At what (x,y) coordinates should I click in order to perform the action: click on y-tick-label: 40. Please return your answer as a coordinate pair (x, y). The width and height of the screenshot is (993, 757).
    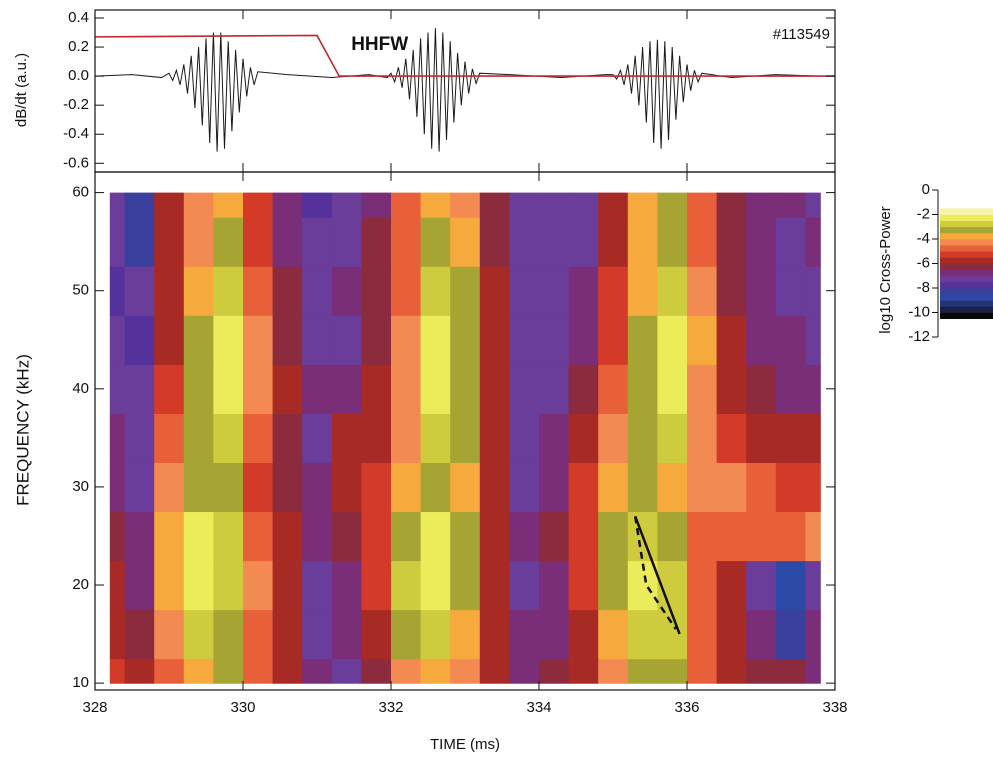
    Looking at the image, I should click on (80, 388).